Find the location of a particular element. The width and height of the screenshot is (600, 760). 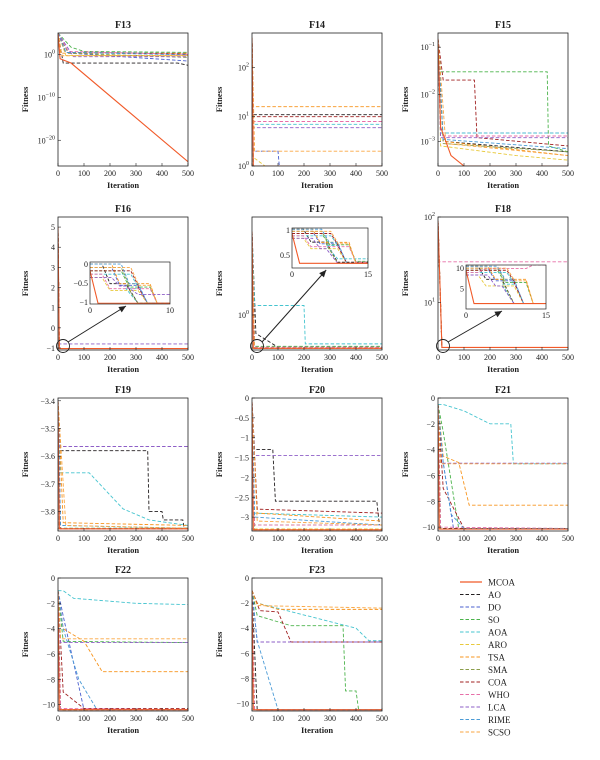

legend-label-lca: LCA is located at coordinates (497, 708).